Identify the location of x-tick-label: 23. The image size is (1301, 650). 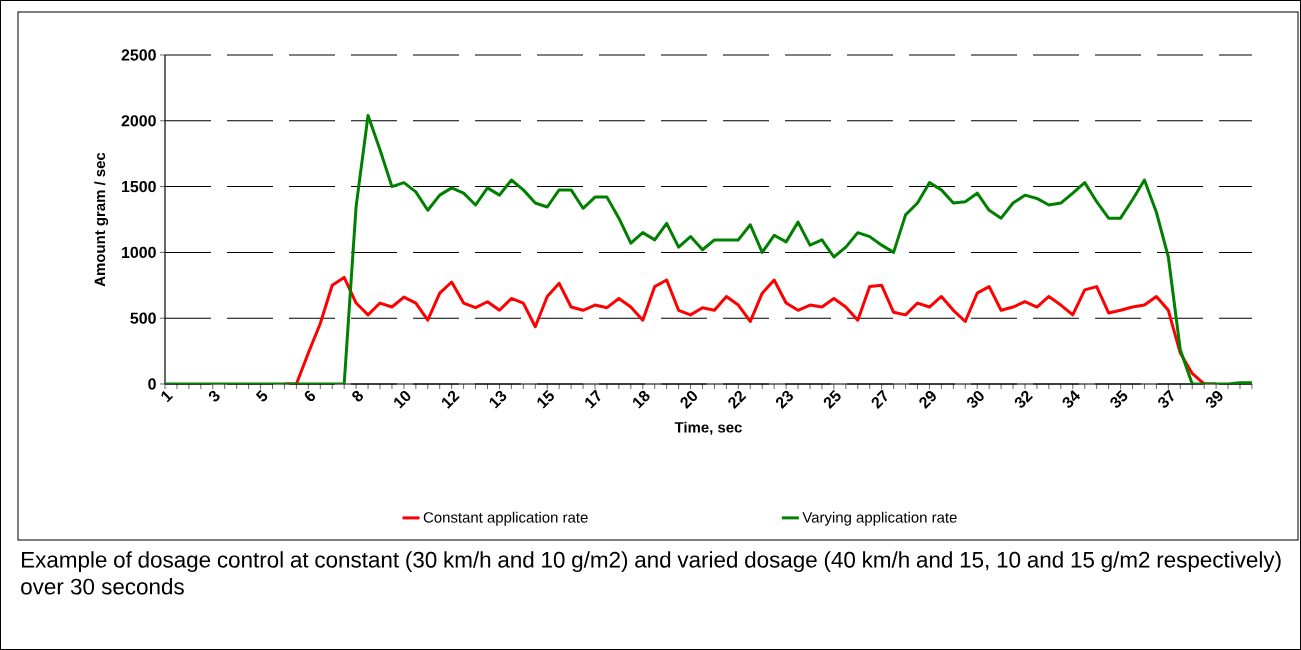
(784, 399).